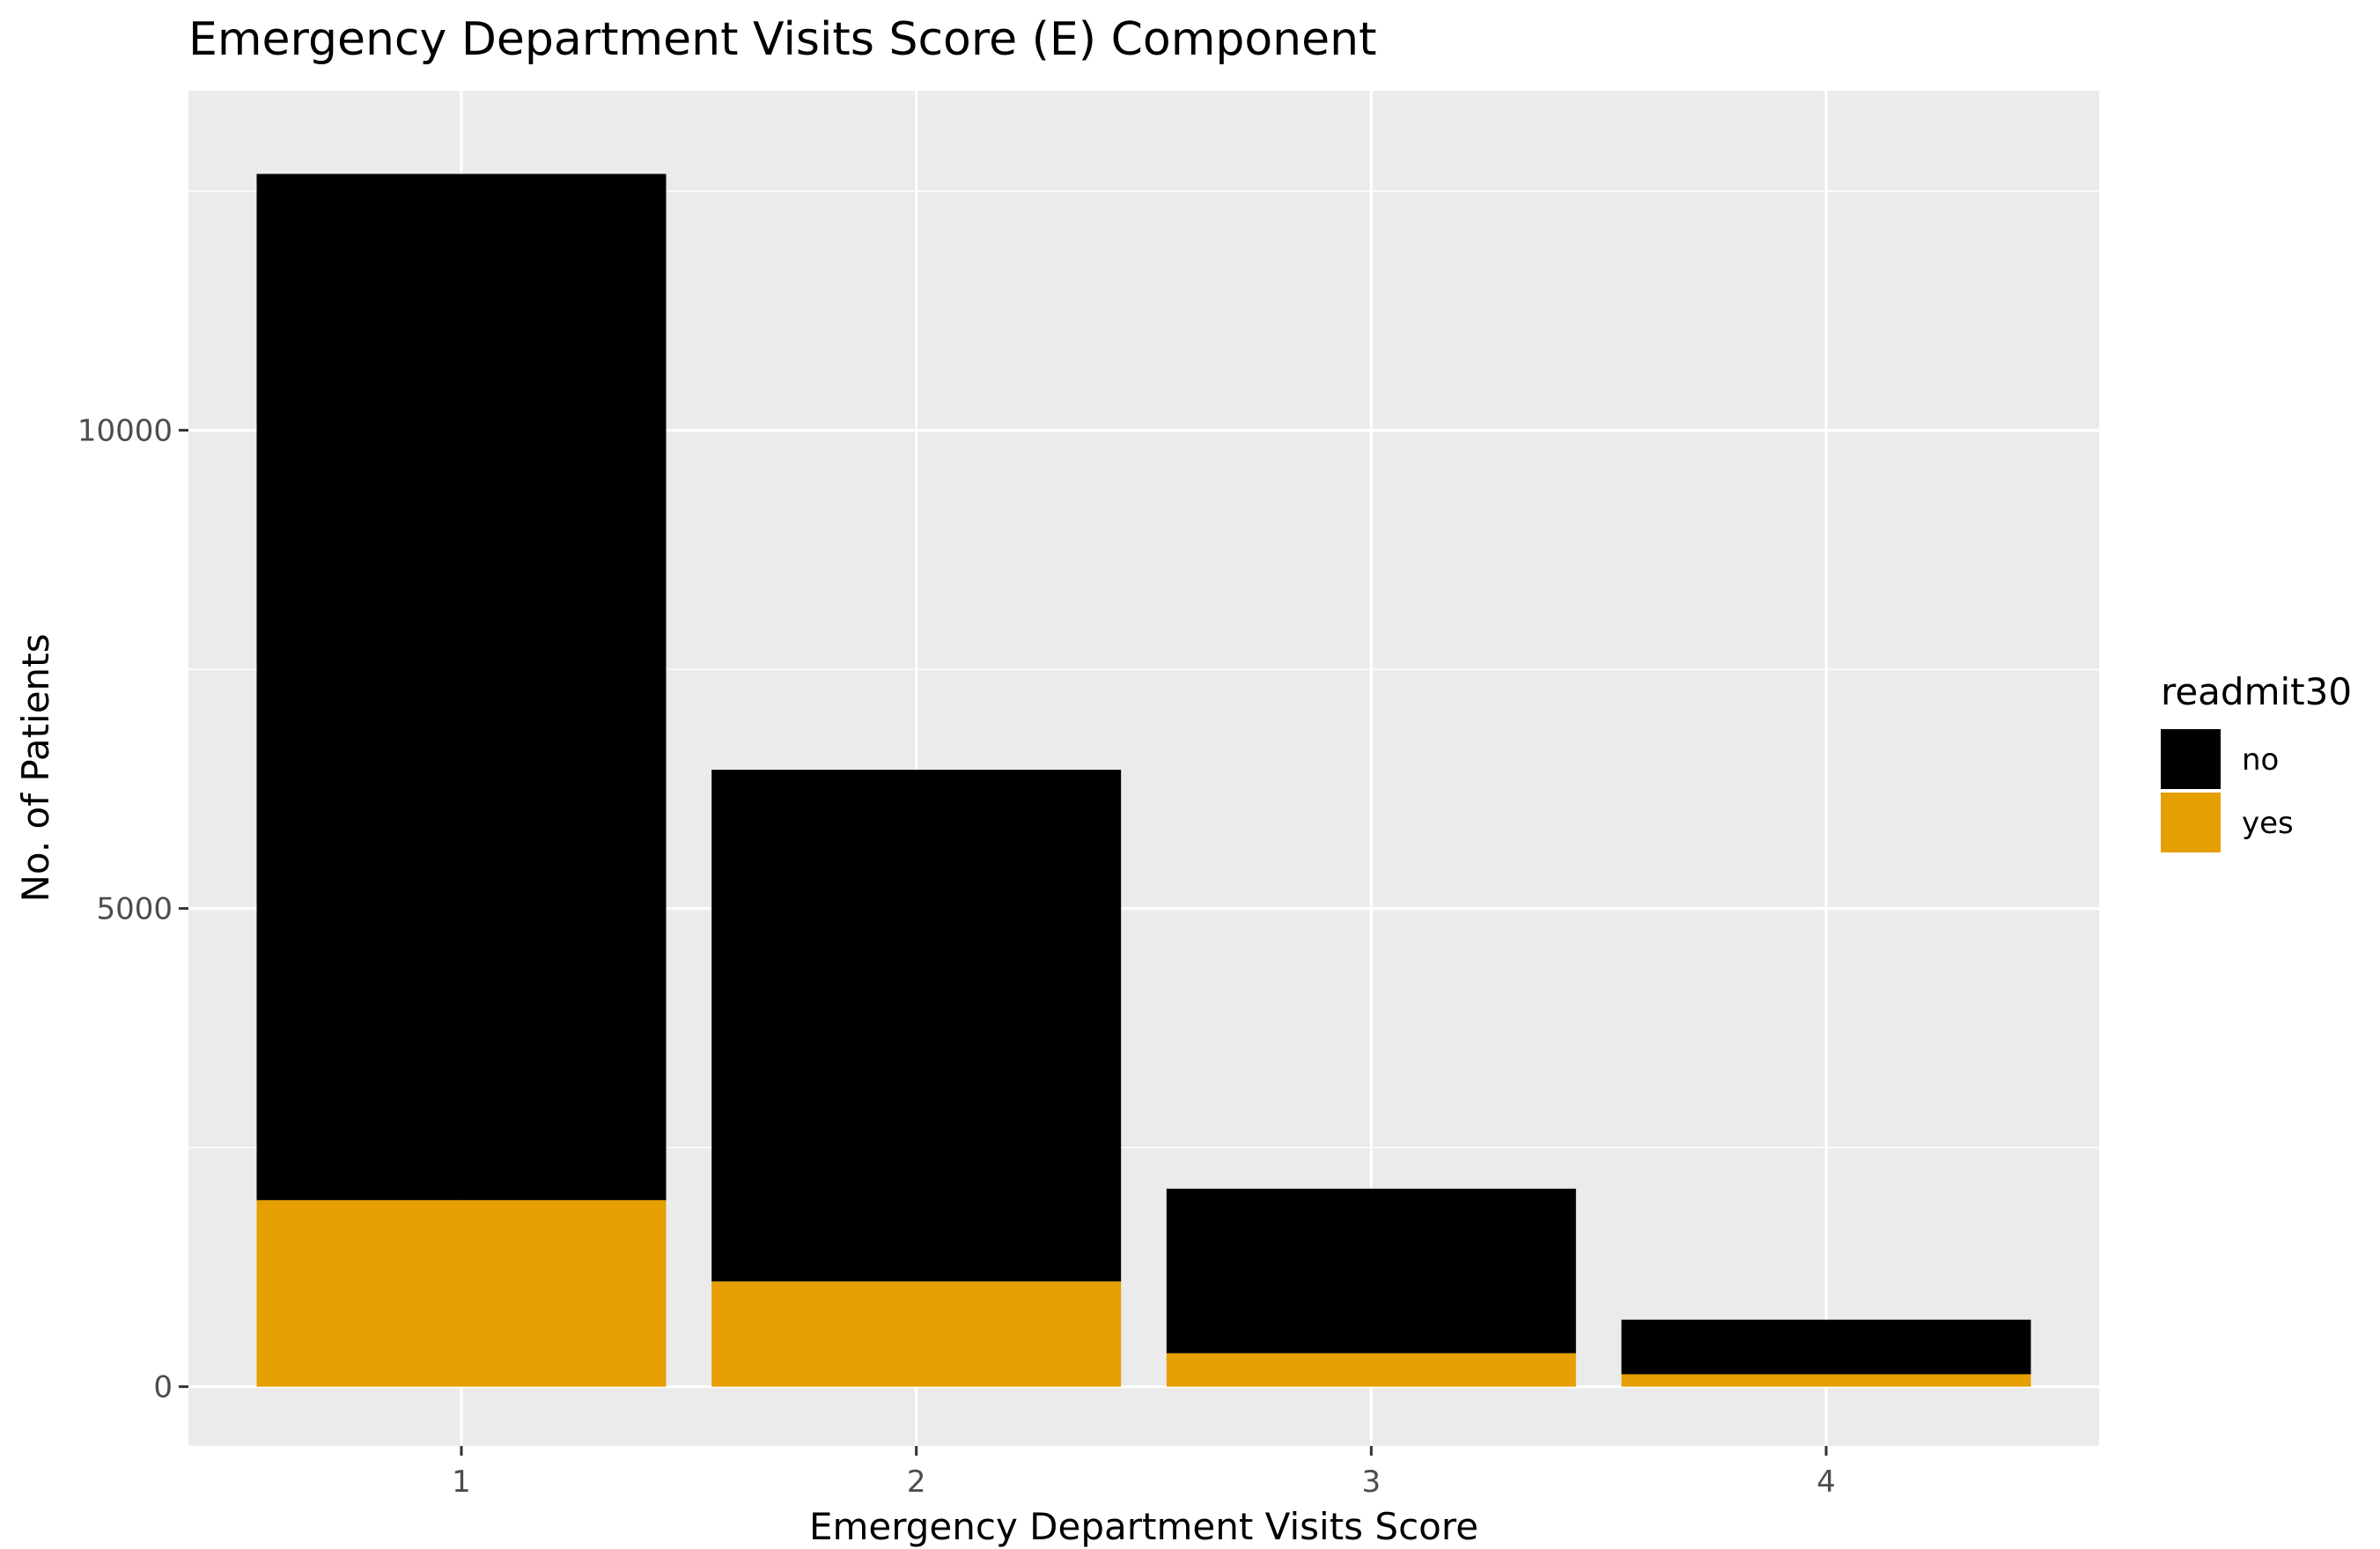 Image resolution: width=2380 pixels, height=1549 pixels. I want to click on x-tick-label: 2, so click(916, 1482).